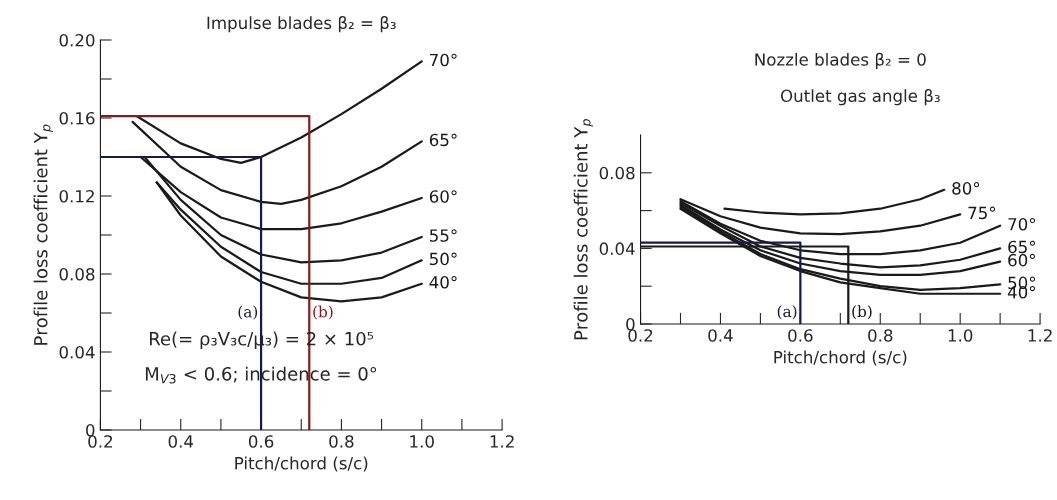 The image size is (1057, 500). Describe the element at coordinates (77, 118) in the screenshot. I see `y-tick-label: 0.16` at that location.